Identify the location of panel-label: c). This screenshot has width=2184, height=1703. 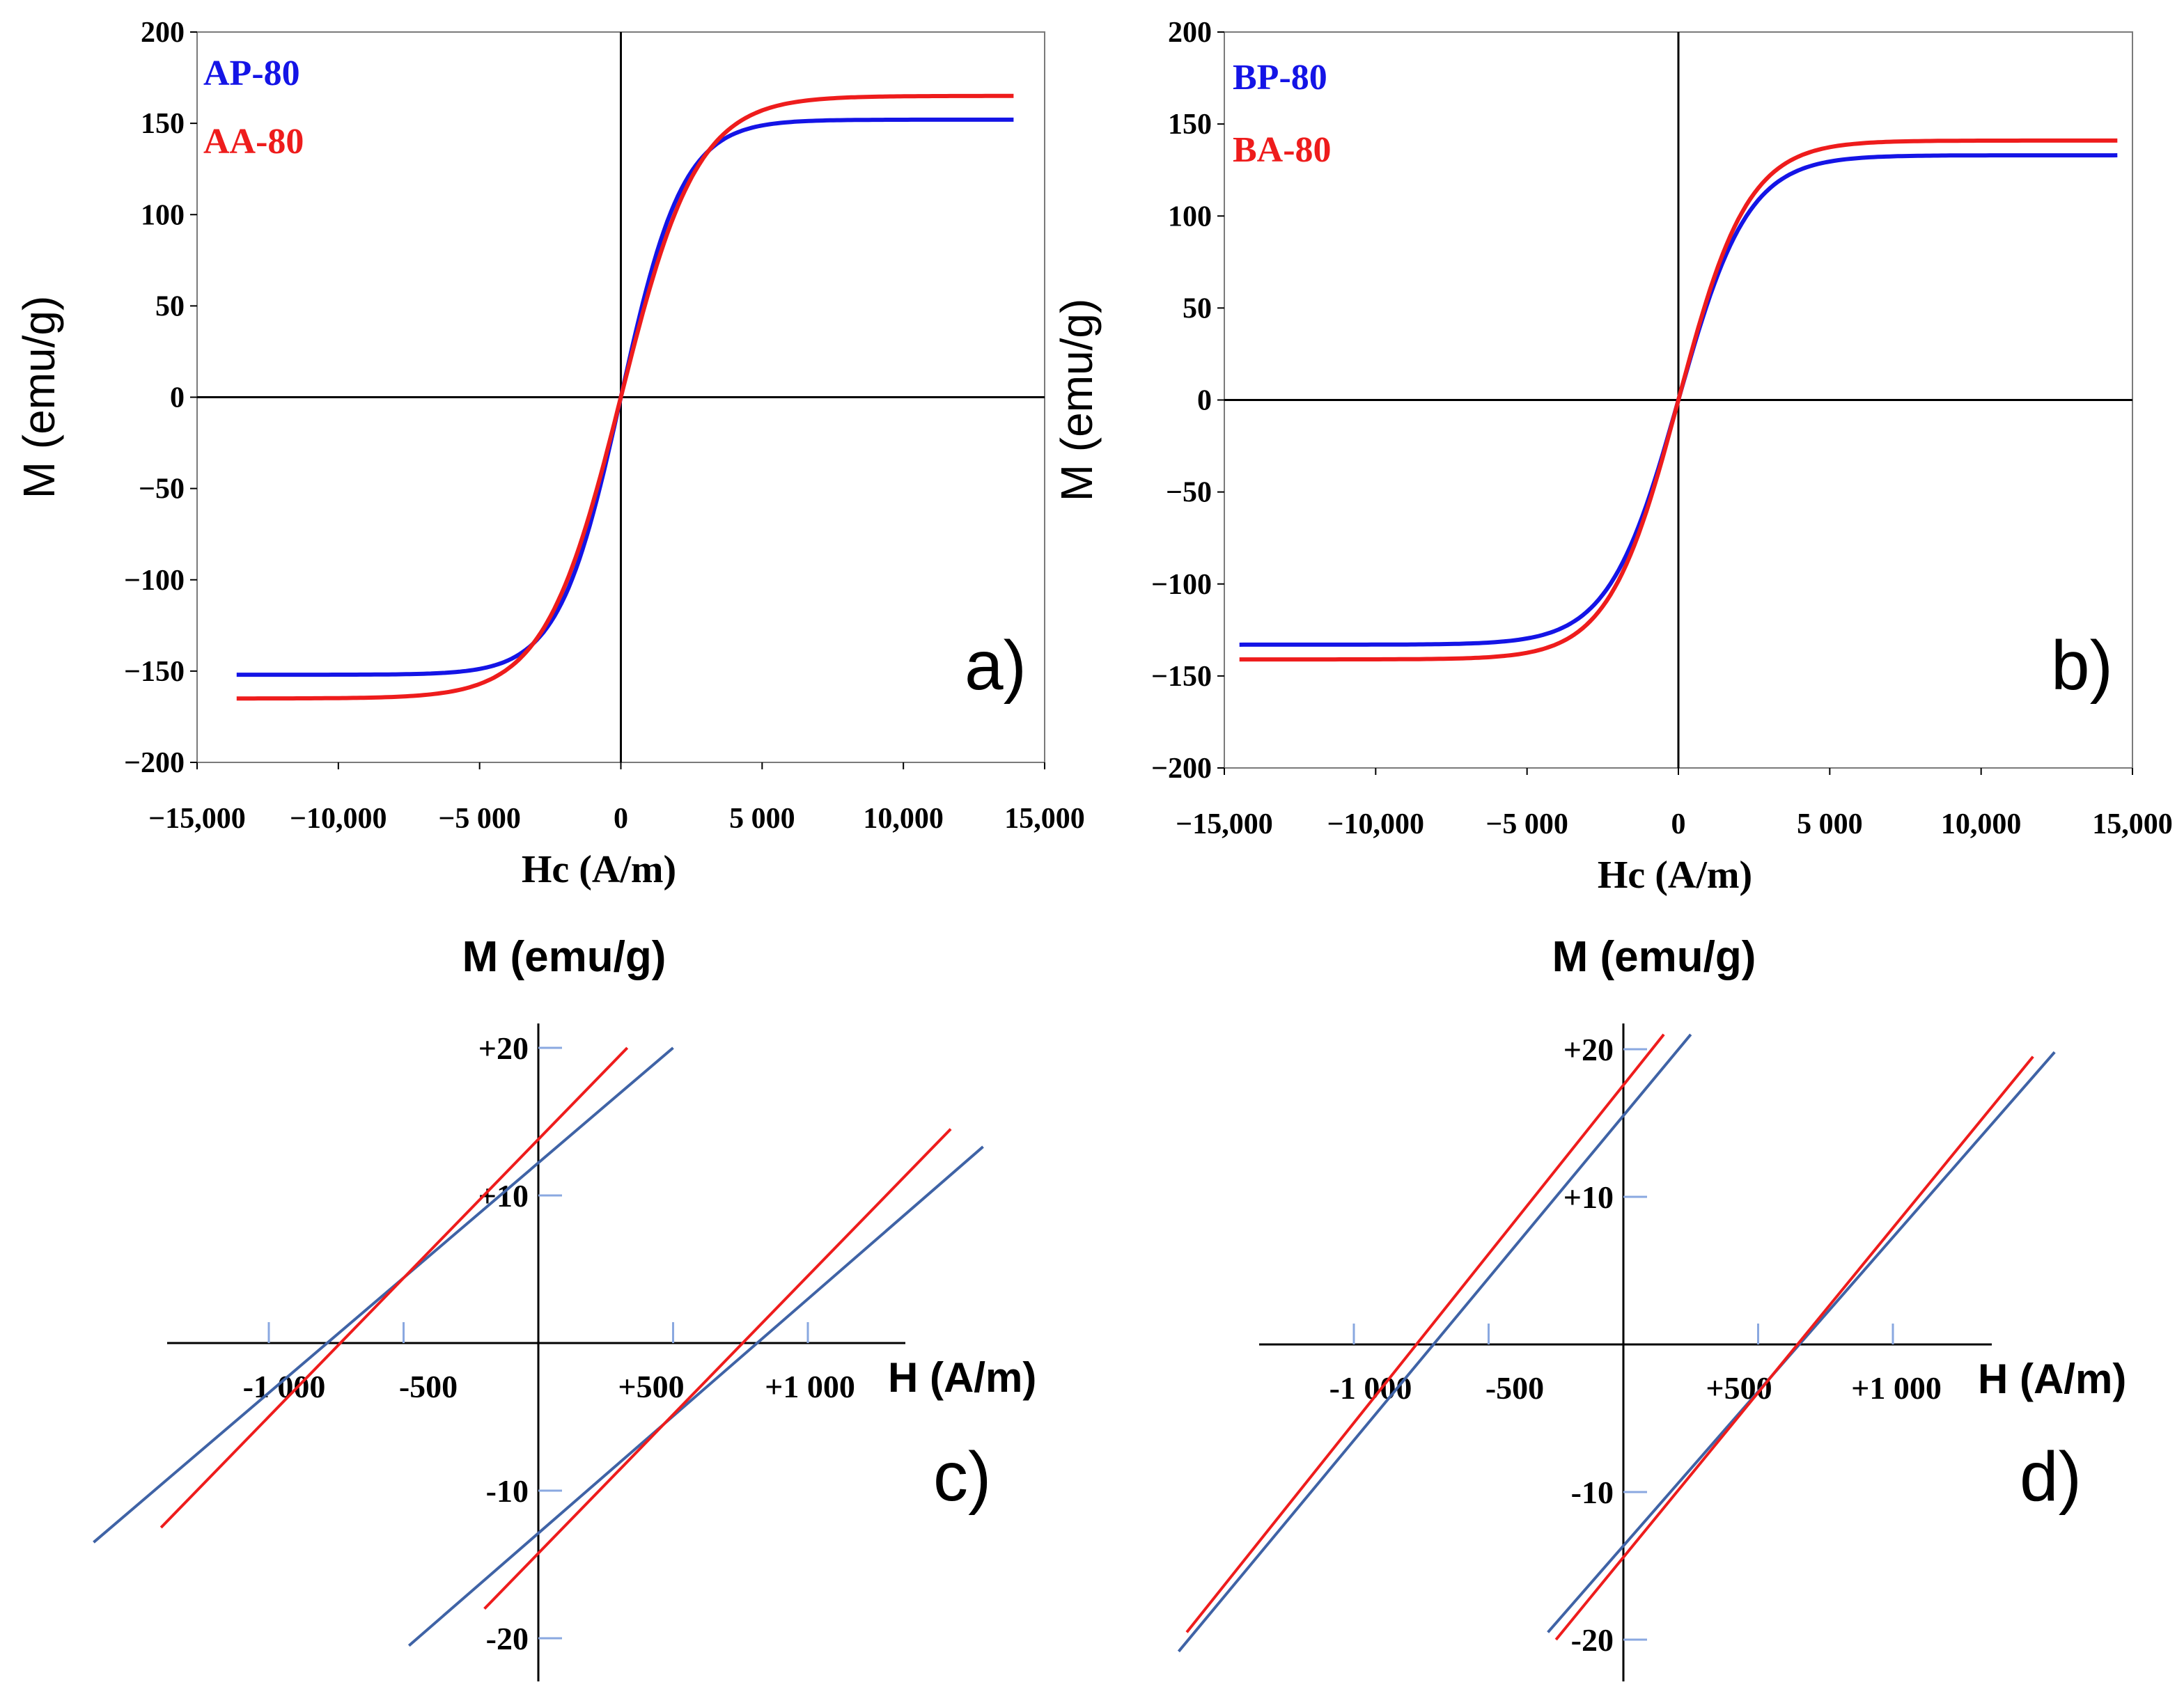
(962, 1477).